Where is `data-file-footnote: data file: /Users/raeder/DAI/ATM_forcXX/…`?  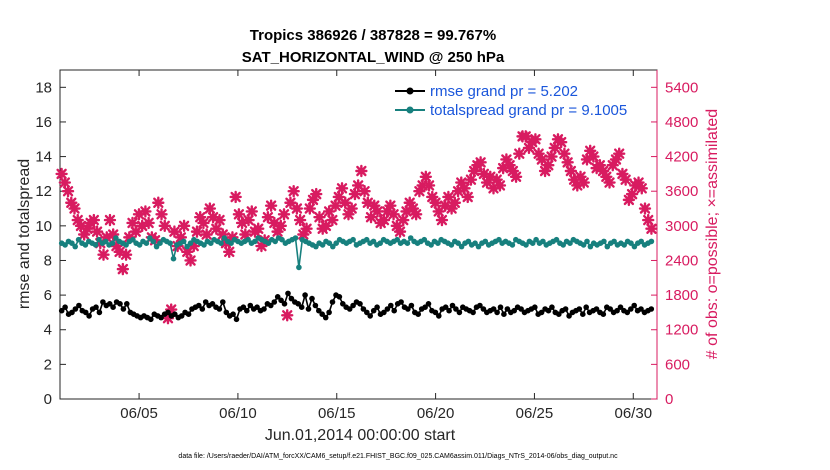 data-file-footnote: data file: /Users/raeder/DAI/ATM_forcXX/… is located at coordinates (398, 456).